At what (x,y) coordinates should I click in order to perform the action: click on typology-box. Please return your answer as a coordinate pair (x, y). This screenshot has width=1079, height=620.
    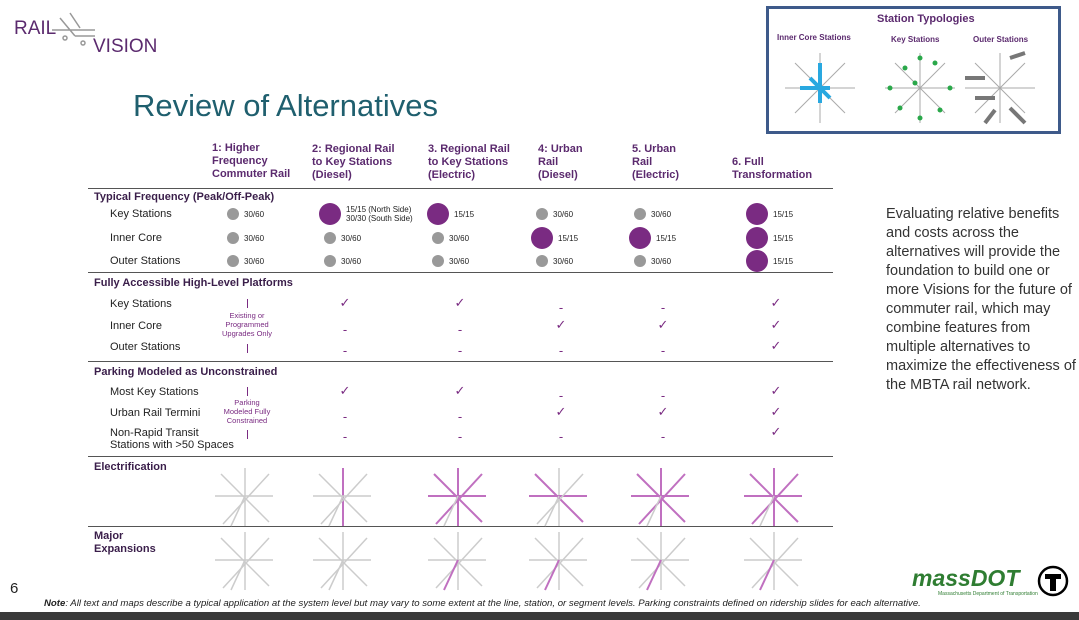
    Looking at the image, I should click on (913, 70).